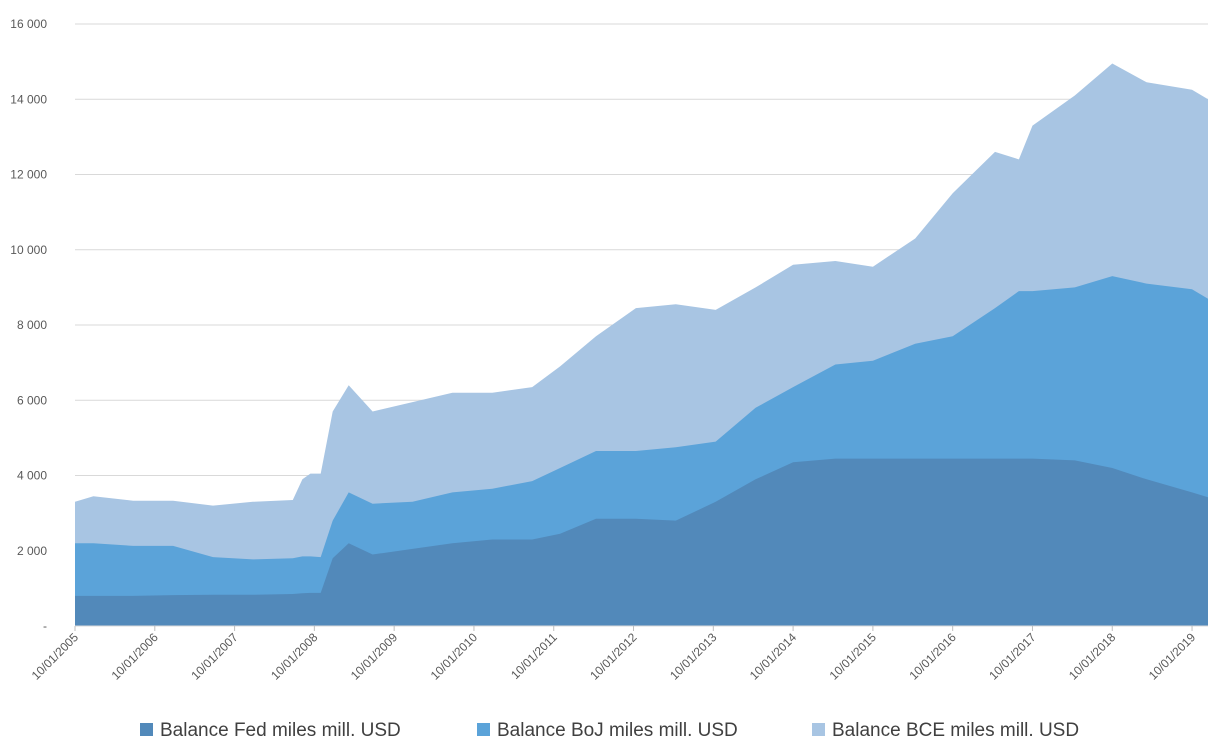 The image size is (1214, 756). I want to click on x-tick-label: 10/01/2011, so click(534, 656).